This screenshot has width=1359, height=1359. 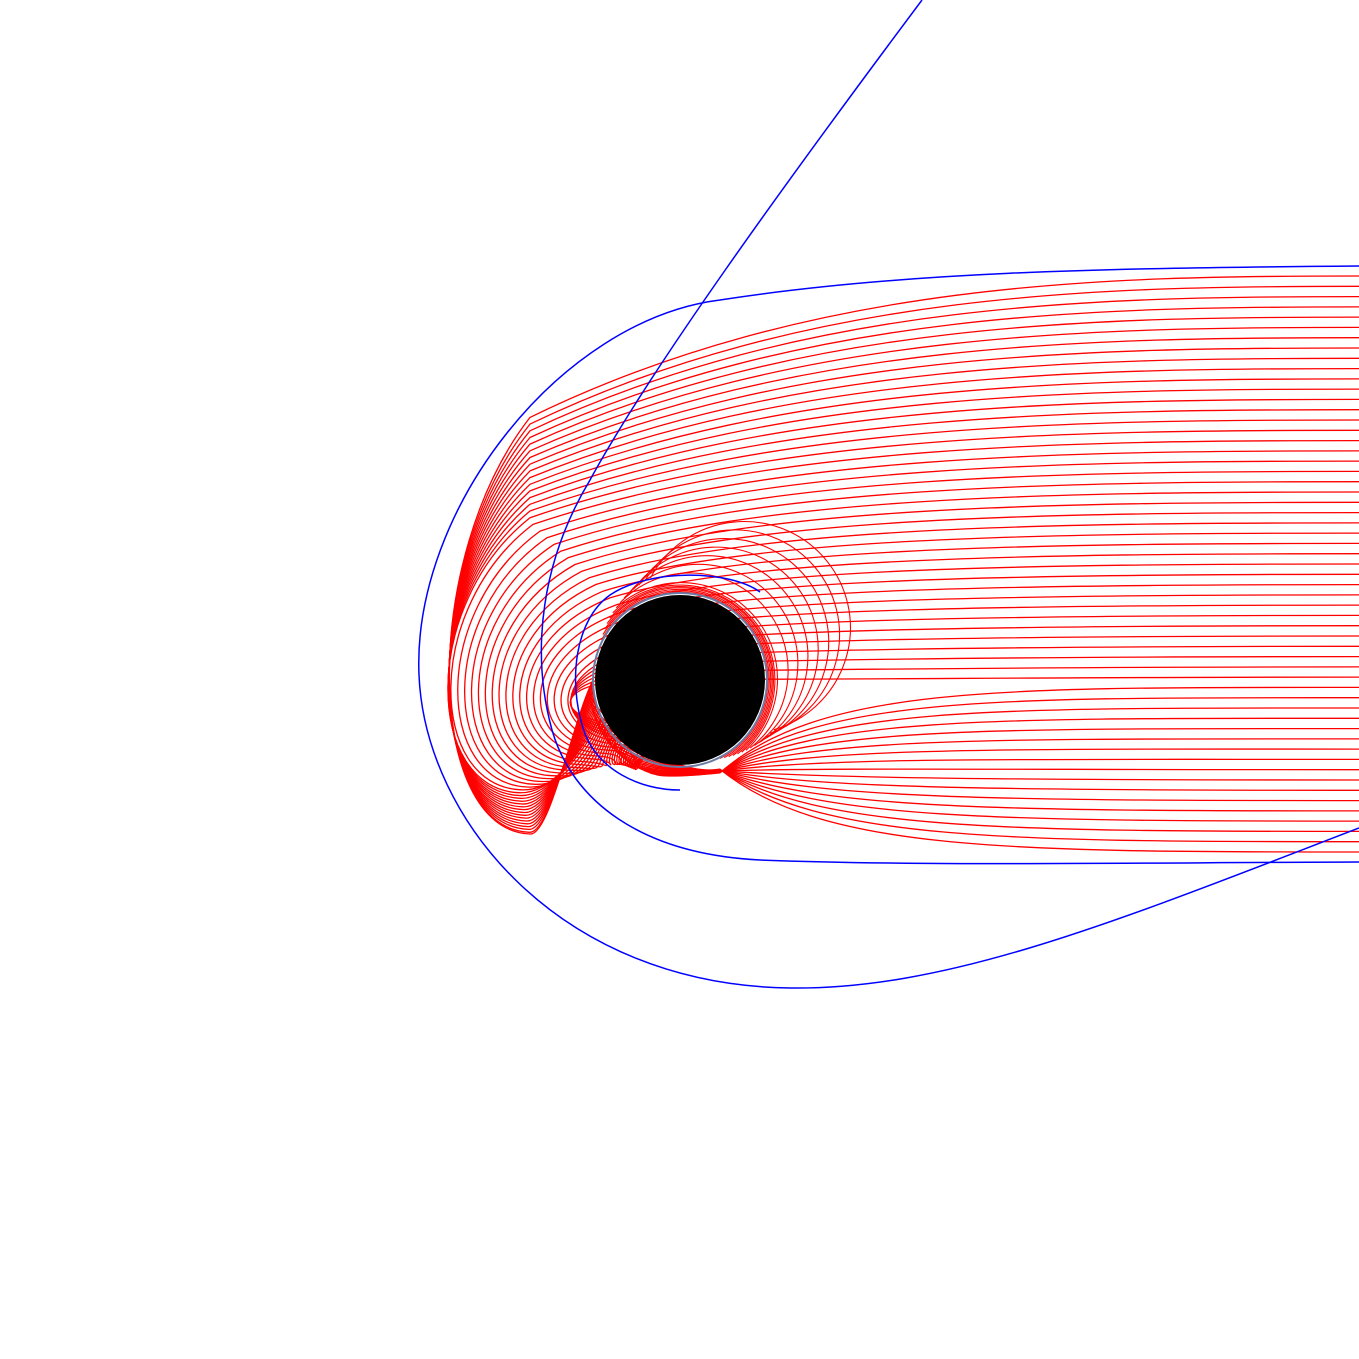 I want to click on boundary-ray-inner-orbit, so click(x=667, y=682).